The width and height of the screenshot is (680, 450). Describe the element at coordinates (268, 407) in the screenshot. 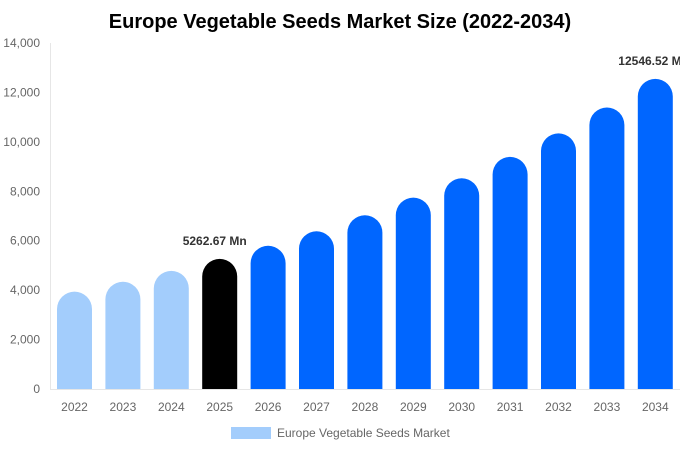

I see `x-tick-label: 2026` at that location.